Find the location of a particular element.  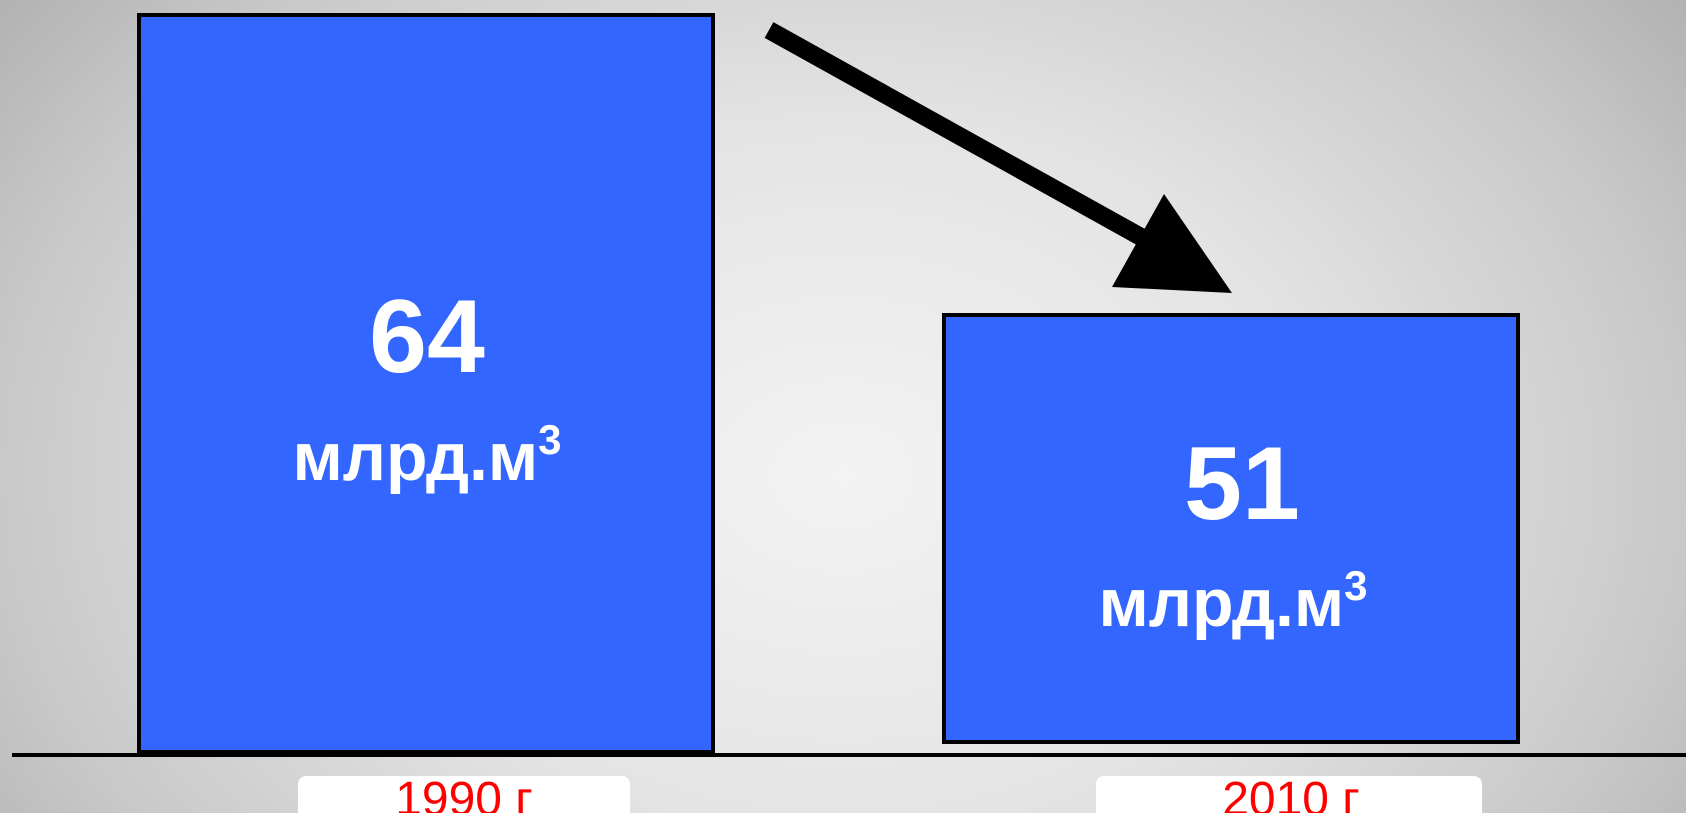

trend-arrow is located at coordinates (998, 157).